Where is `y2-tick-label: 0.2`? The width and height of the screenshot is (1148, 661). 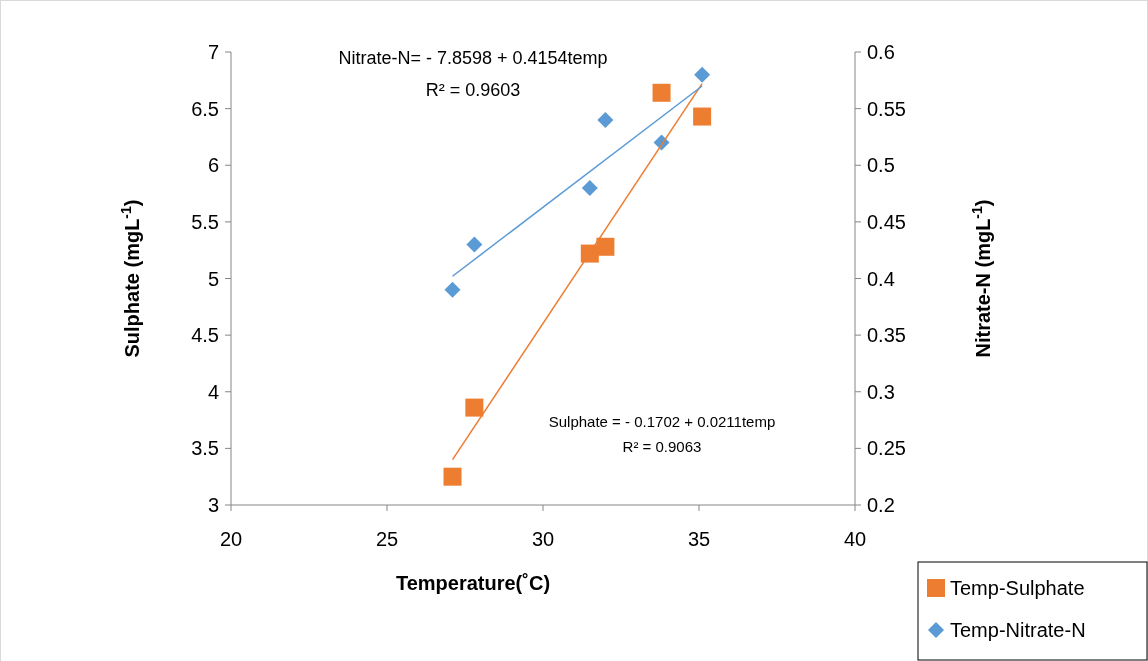 y2-tick-label: 0.2 is located at coordinates (881, 505).